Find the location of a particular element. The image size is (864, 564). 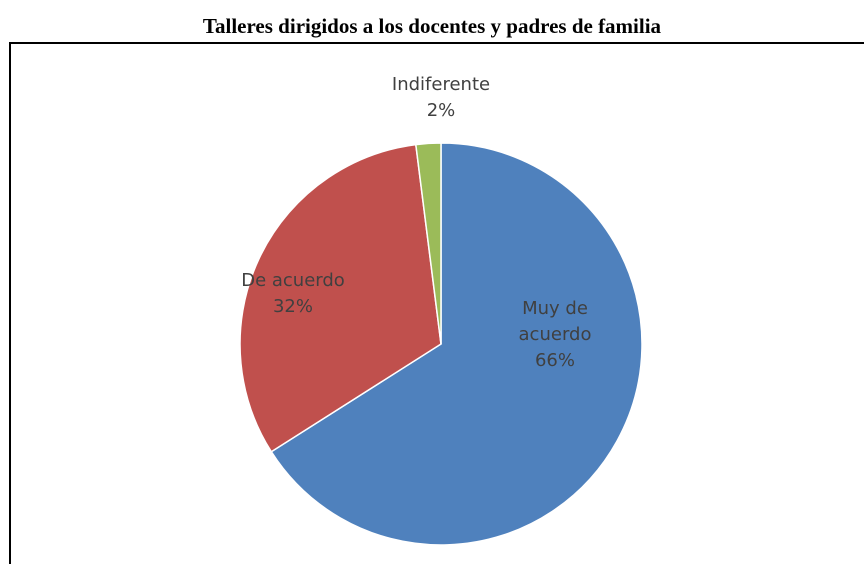

value-label: 32% is located at coordinates (292, 306).